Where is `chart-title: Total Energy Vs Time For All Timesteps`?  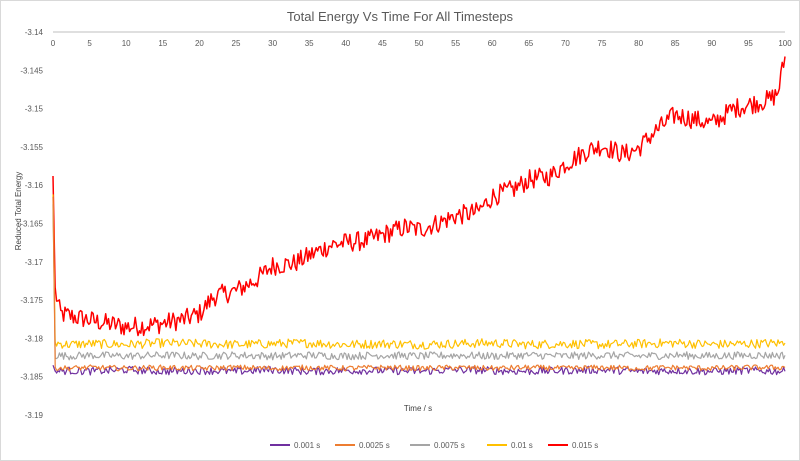
chart-title: Total Energy Vs Time For All Timesteps is located at coordinates (400, 16).